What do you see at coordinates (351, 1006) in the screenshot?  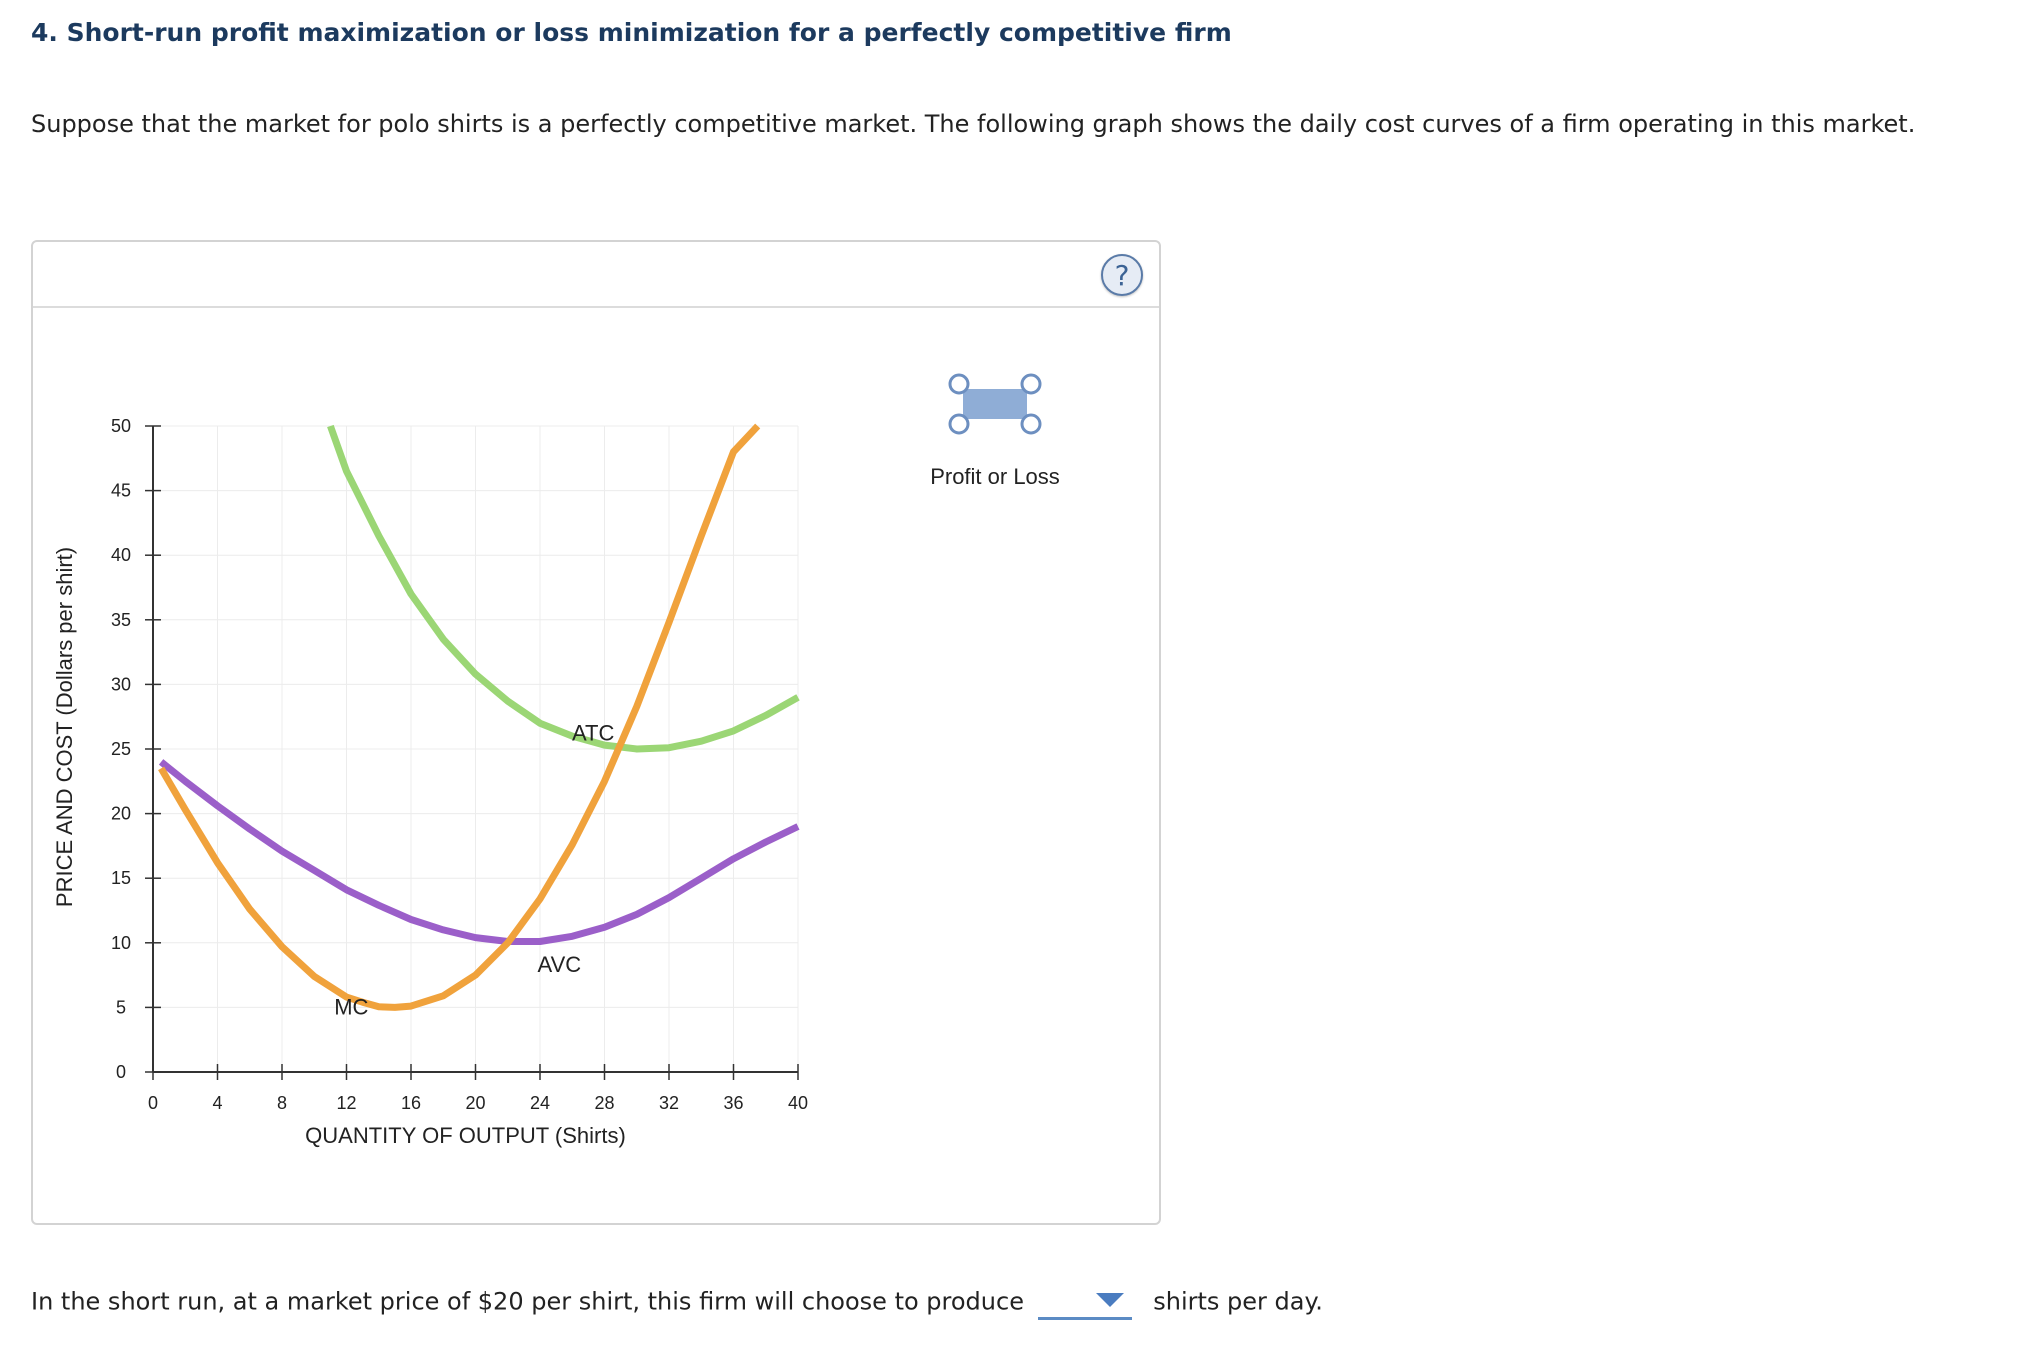 I see `mc-label: MC` at bounding box center [351, 1006].